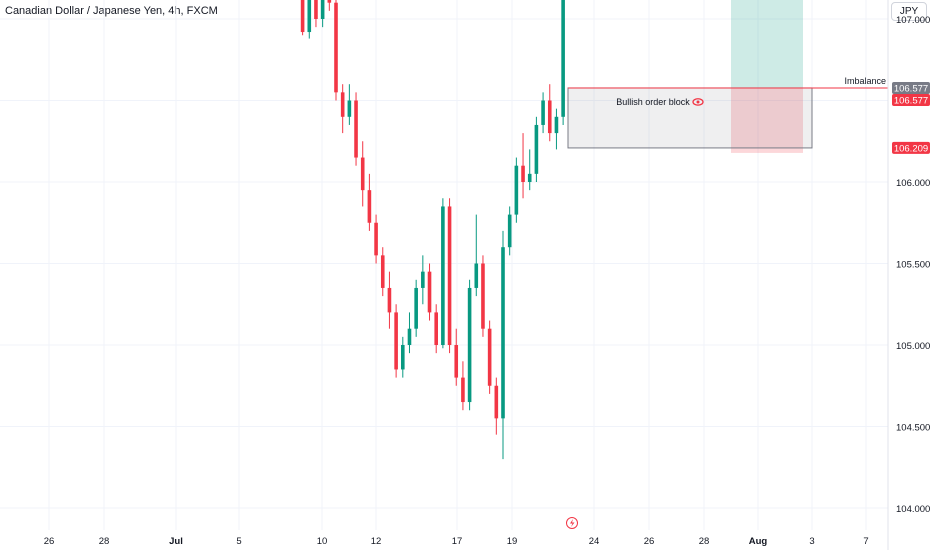 The image size is (932, 550). I want to click on ob-price-value: 106.577, so click(911, 100).